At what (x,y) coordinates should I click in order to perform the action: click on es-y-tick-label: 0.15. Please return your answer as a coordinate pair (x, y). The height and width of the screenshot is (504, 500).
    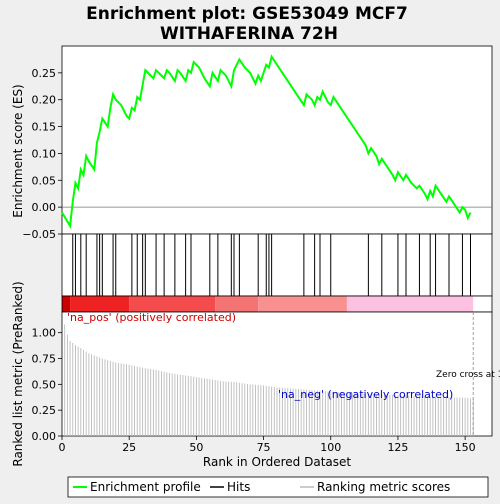
    Looking at the image, I should click on (44, 127).